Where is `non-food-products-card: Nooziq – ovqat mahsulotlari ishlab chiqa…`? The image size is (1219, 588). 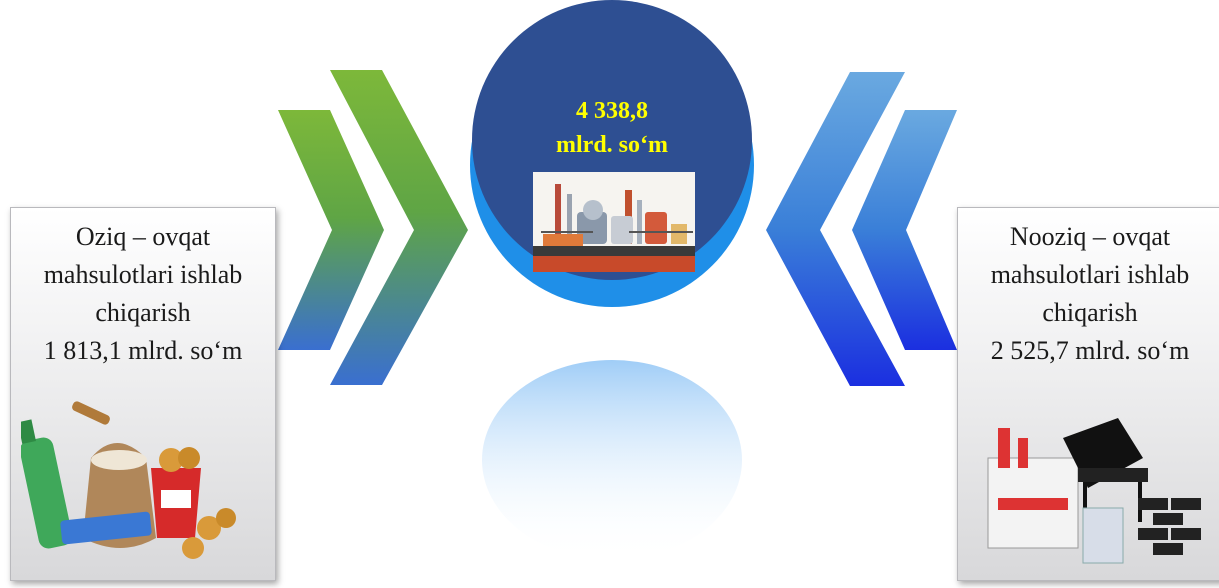 non-food-products-card: Nooziq – ovqat mahsulotlari ishlab chiqa… is located at coordinates (1088, 394).